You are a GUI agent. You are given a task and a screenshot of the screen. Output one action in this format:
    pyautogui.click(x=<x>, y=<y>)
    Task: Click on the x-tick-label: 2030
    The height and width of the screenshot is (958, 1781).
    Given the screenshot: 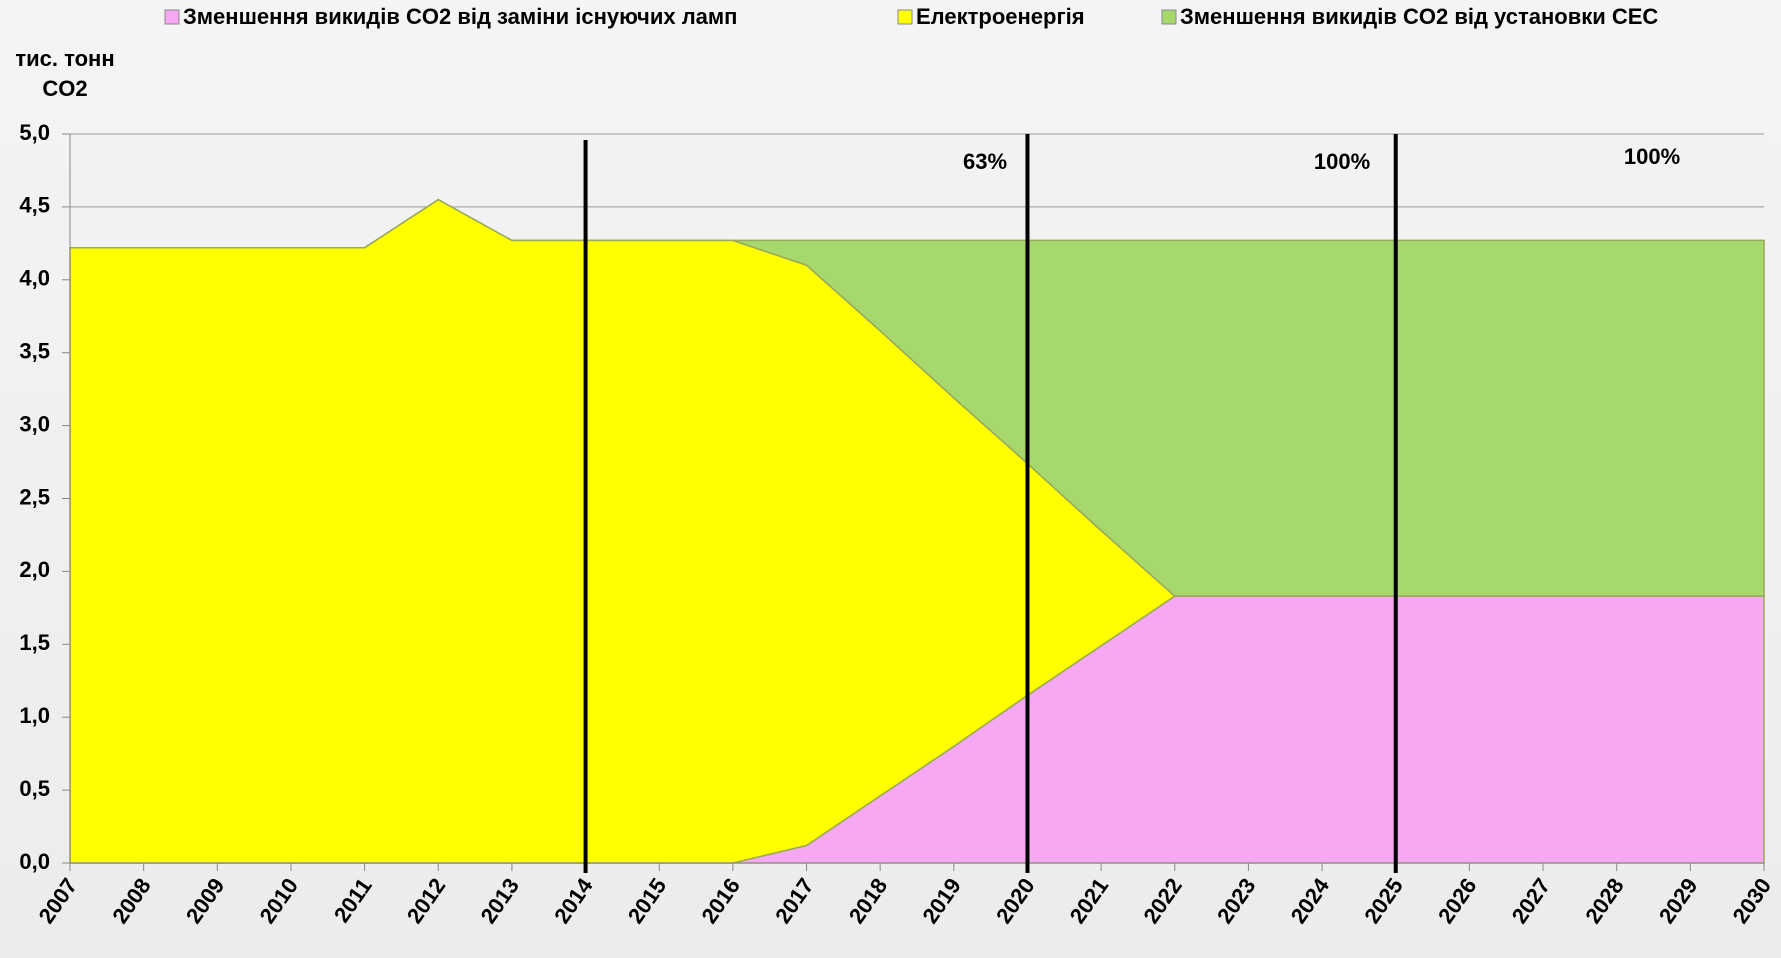 What is the action you would take?
    pyautogui.click(x=1752, y=901)
    